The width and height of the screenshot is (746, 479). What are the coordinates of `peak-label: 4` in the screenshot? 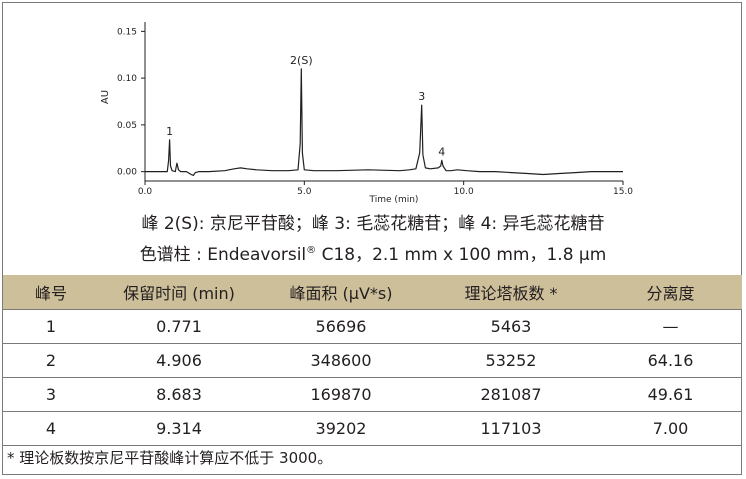 It's located at (441, 151).